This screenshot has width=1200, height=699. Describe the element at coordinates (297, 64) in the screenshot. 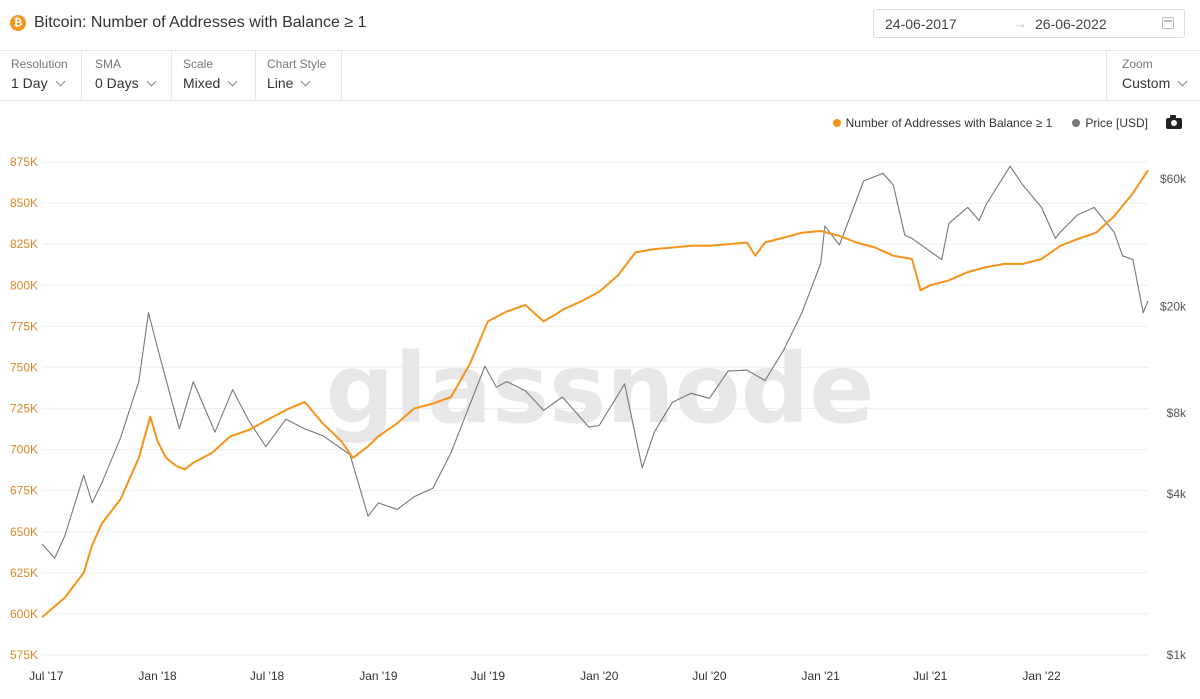

I see `chart-style-label: Chart Style` at that location.